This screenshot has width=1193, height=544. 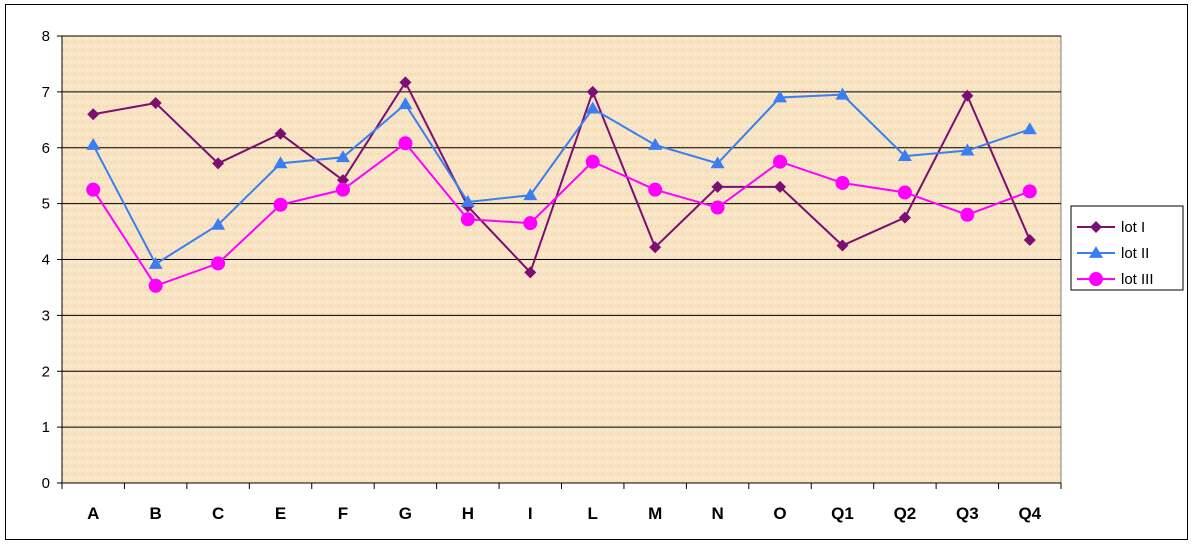 I want to click on x-category-label: G, so click(x=405, y=513).